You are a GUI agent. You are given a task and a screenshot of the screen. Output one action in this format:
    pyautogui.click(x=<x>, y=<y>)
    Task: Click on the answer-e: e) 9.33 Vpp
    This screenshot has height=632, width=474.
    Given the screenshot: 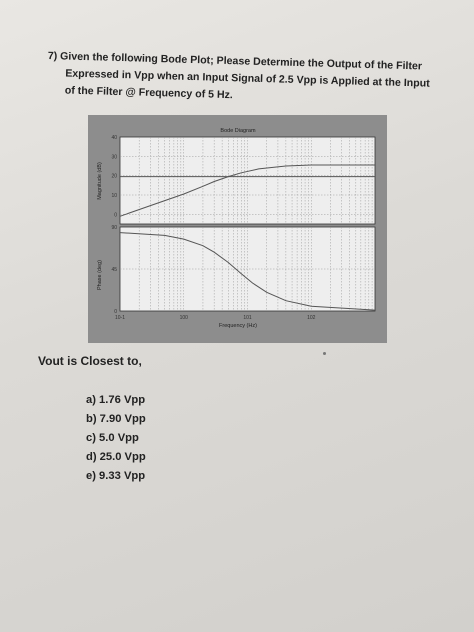 What is the action you would take?
    pyautogui.click(x=116, y=476)
    